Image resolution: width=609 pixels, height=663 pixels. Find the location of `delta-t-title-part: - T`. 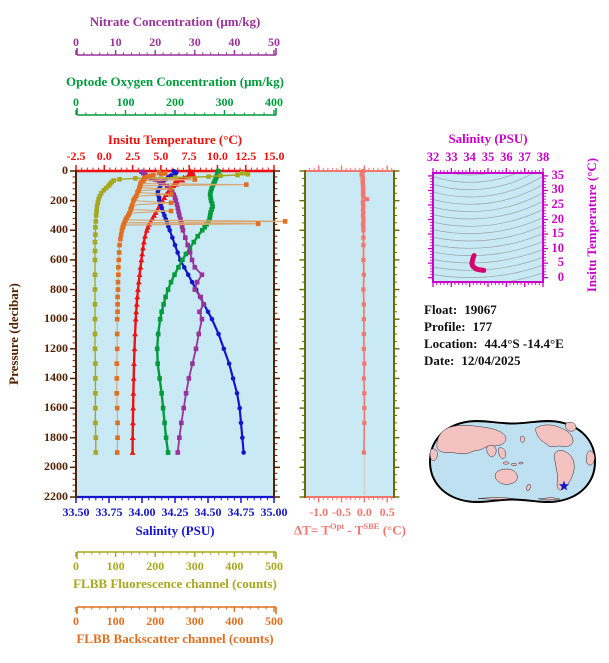

delta-t-title-part: - T is located at coordinates (354, 530).